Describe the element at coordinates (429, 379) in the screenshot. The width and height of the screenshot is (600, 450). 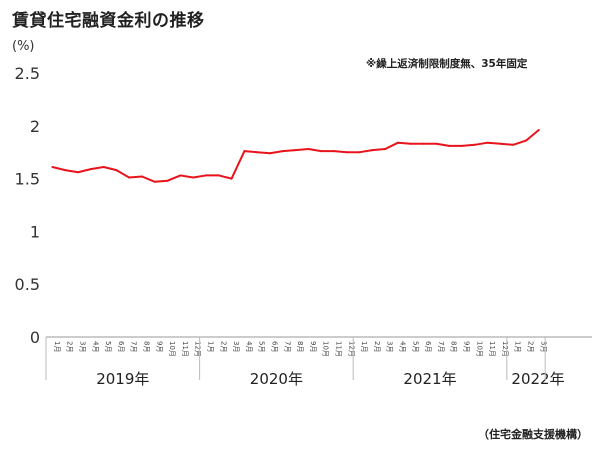
I see `year-label: 2021年` at that location.